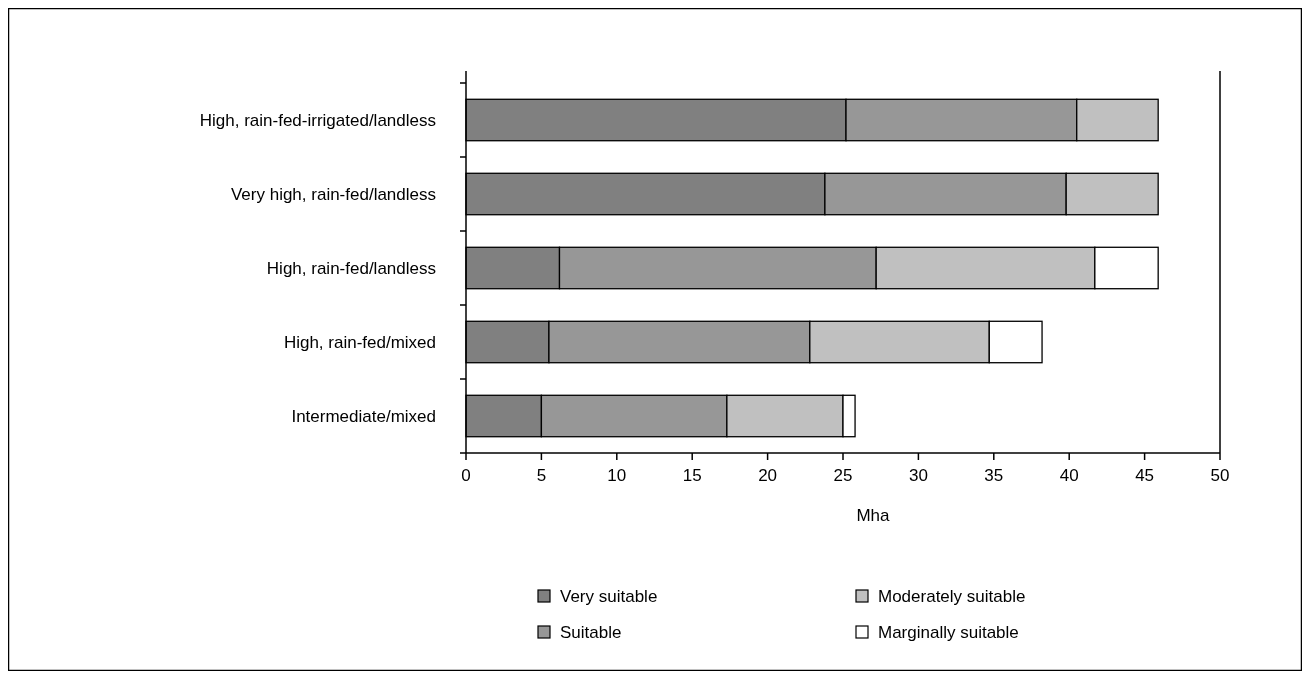 This screenshot has width=1310, height=679. What do you see at coordinates (351, 268) in the screenshot?
I see `y-tick-label: High, rain-fed/landless` at bounding box center [351, 268].